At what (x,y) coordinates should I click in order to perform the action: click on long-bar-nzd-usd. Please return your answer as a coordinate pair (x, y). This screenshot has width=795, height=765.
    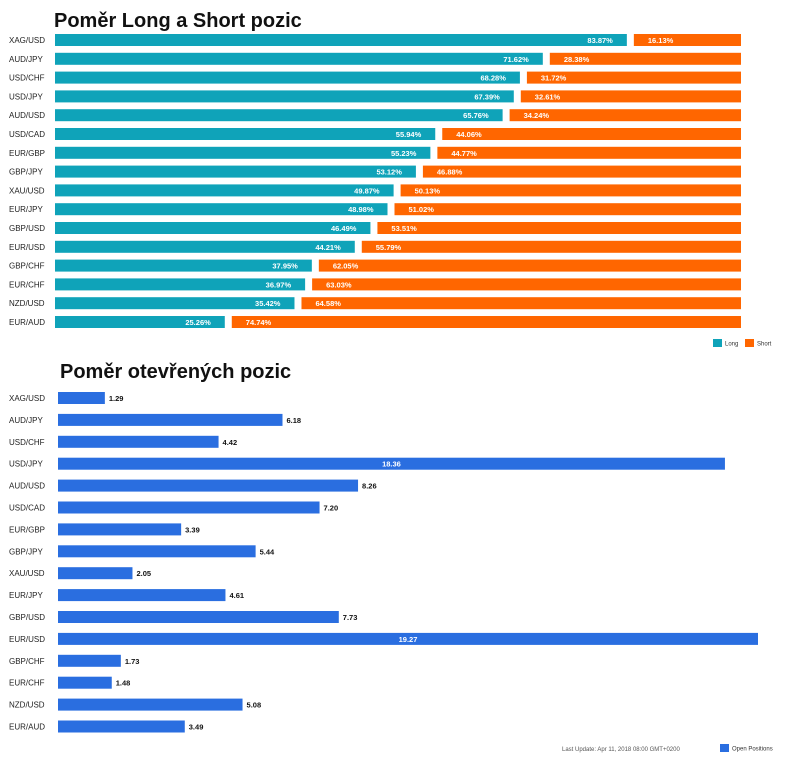
    Looking at the image, I should click on (175, 303).